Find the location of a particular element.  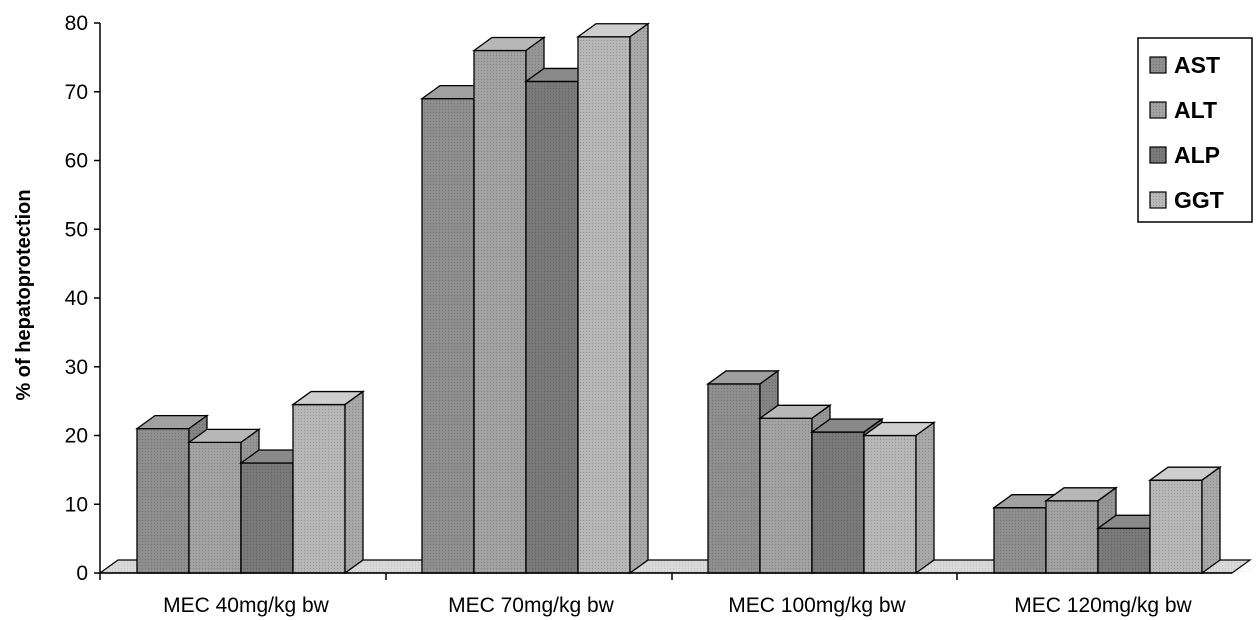

legend-item-ast: AST is located at coordinates (1184, 65).